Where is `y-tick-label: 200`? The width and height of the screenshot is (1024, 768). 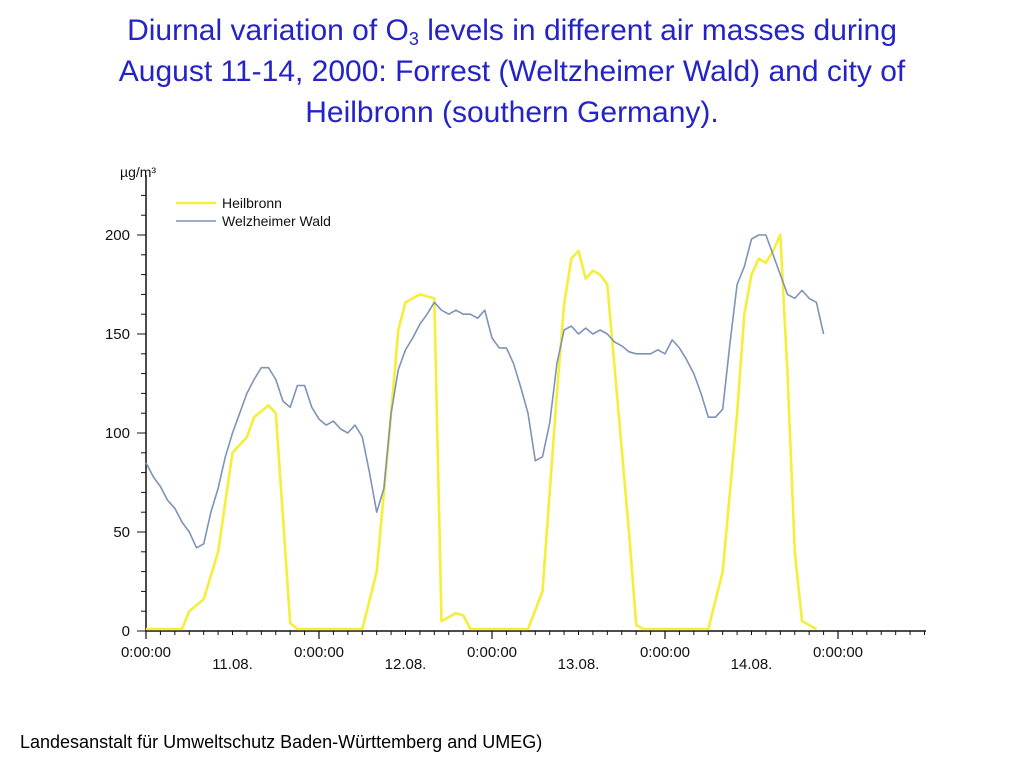
y-tick-label: 200 is located at coordinates (117, 235).